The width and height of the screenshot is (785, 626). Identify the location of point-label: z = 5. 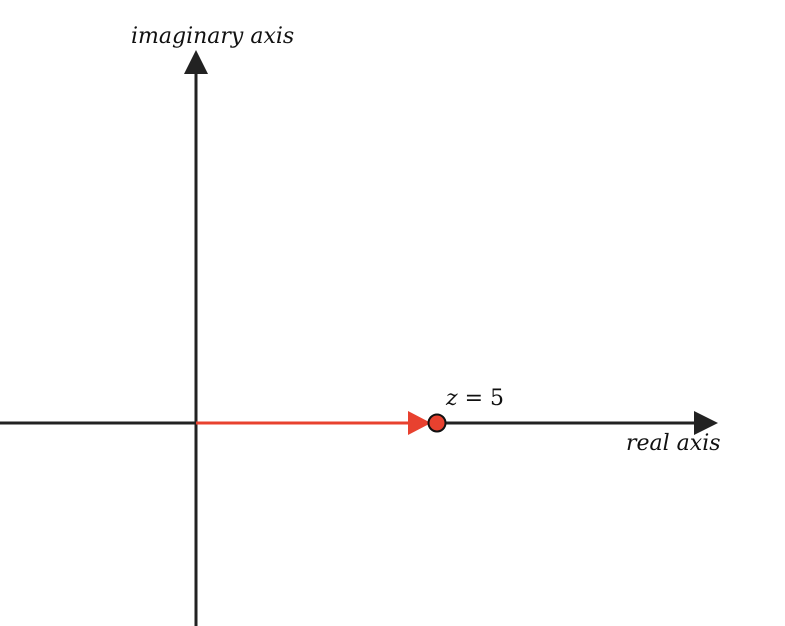
(474, 398).